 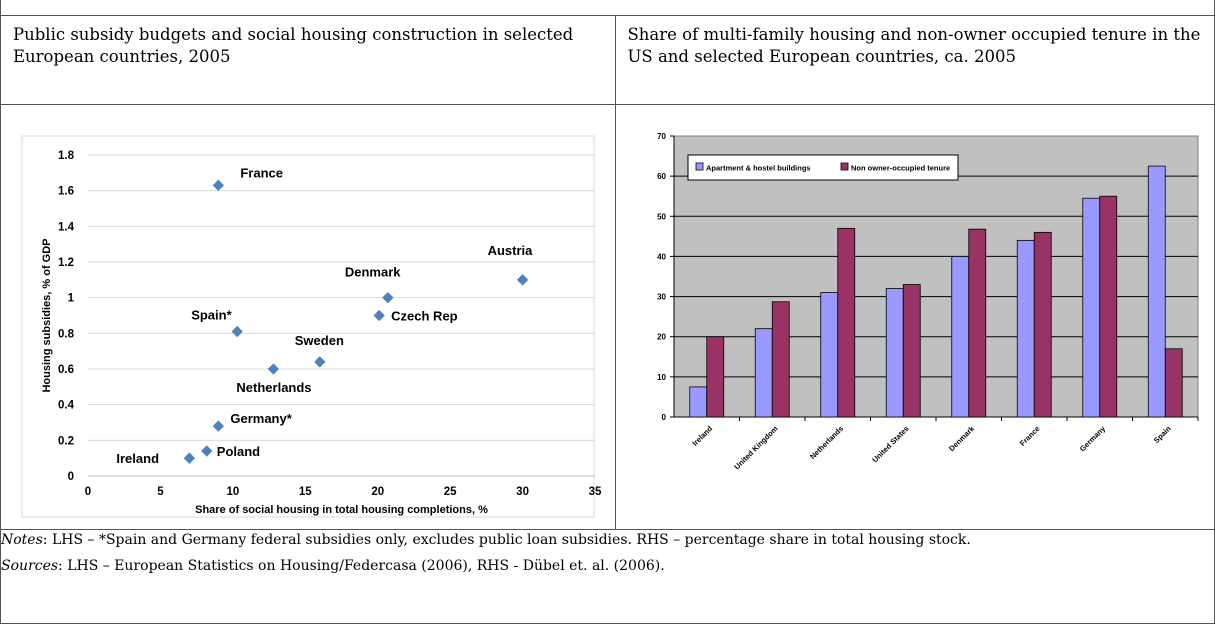 What do you see at coordinates (66, 441) in the screenshot?
I see `y-tick-label: 0.2` at bounding box center [66, 441].